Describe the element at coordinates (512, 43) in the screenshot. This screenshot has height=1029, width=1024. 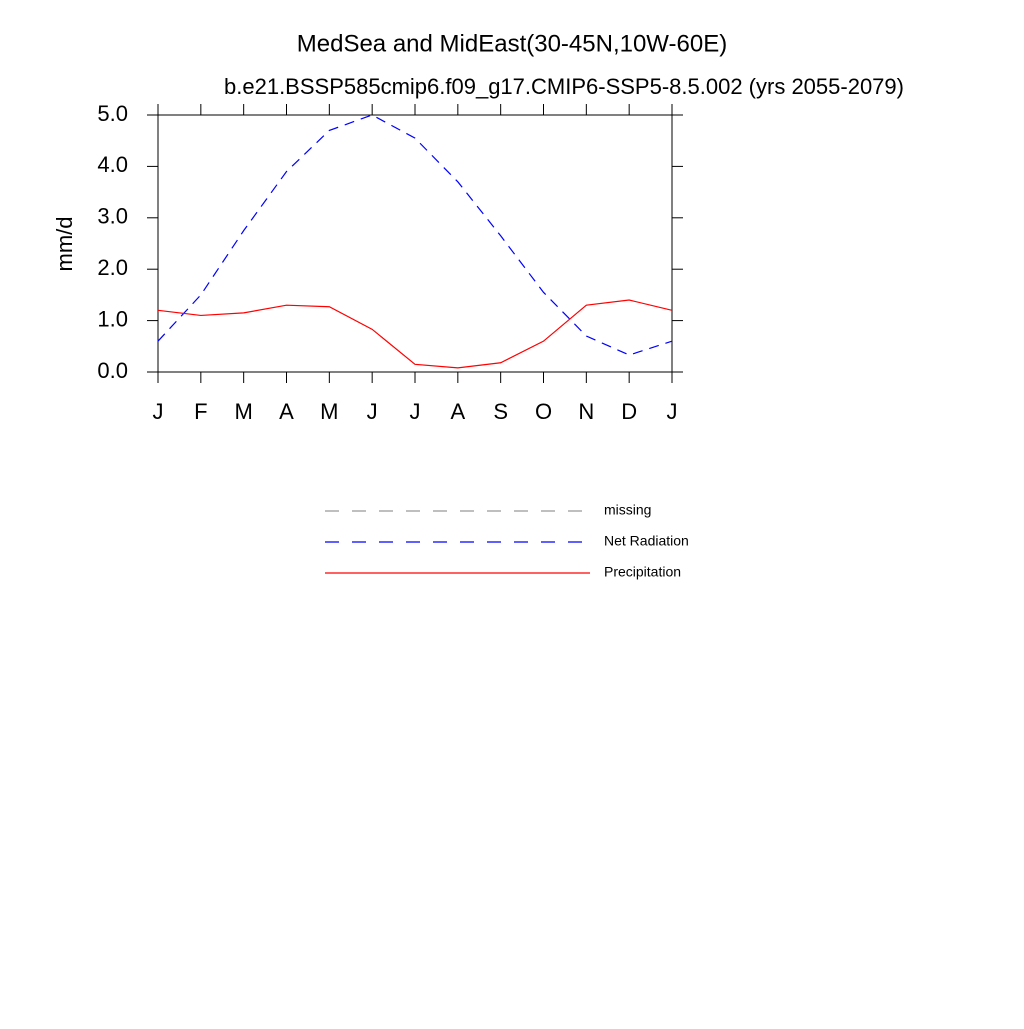
I see `chart-title: MedSea and MidEast(30-45N,10W-60E)` at that location.